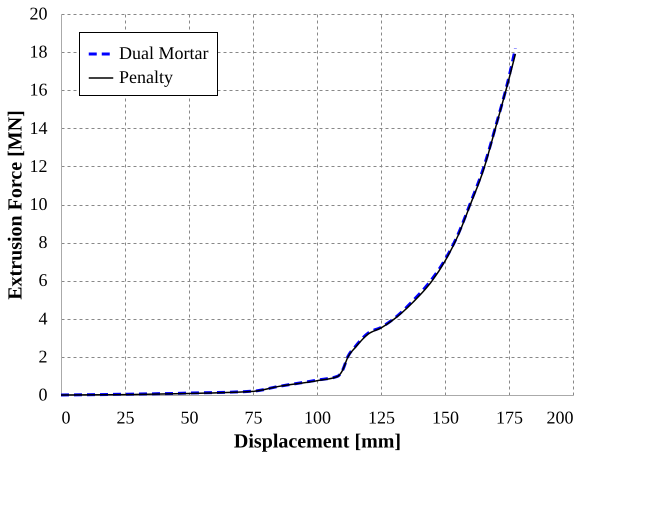 This screenshot has width=659, height=507. I want to click on y-tick-label: 6, so click(43, 280).